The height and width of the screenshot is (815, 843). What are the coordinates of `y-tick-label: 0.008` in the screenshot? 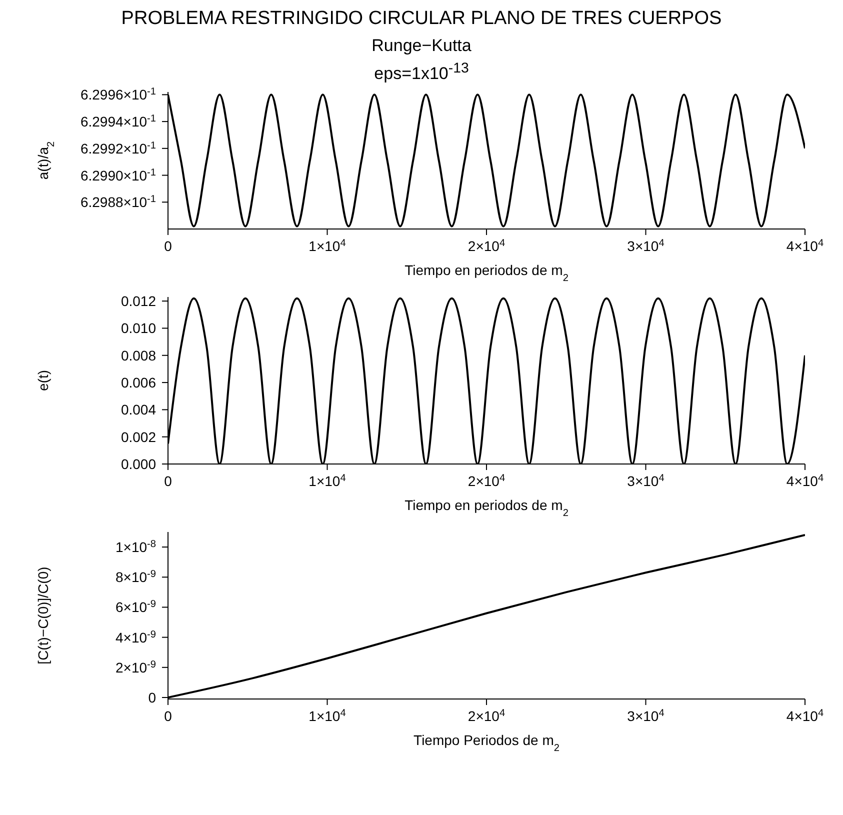 It's located at (138, 355).